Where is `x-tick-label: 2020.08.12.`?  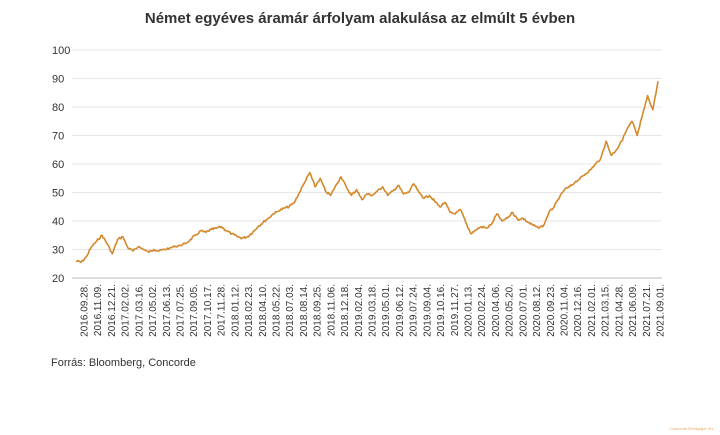
x-tick-label: 2020.08.12. is located at coordinates (537, 310).